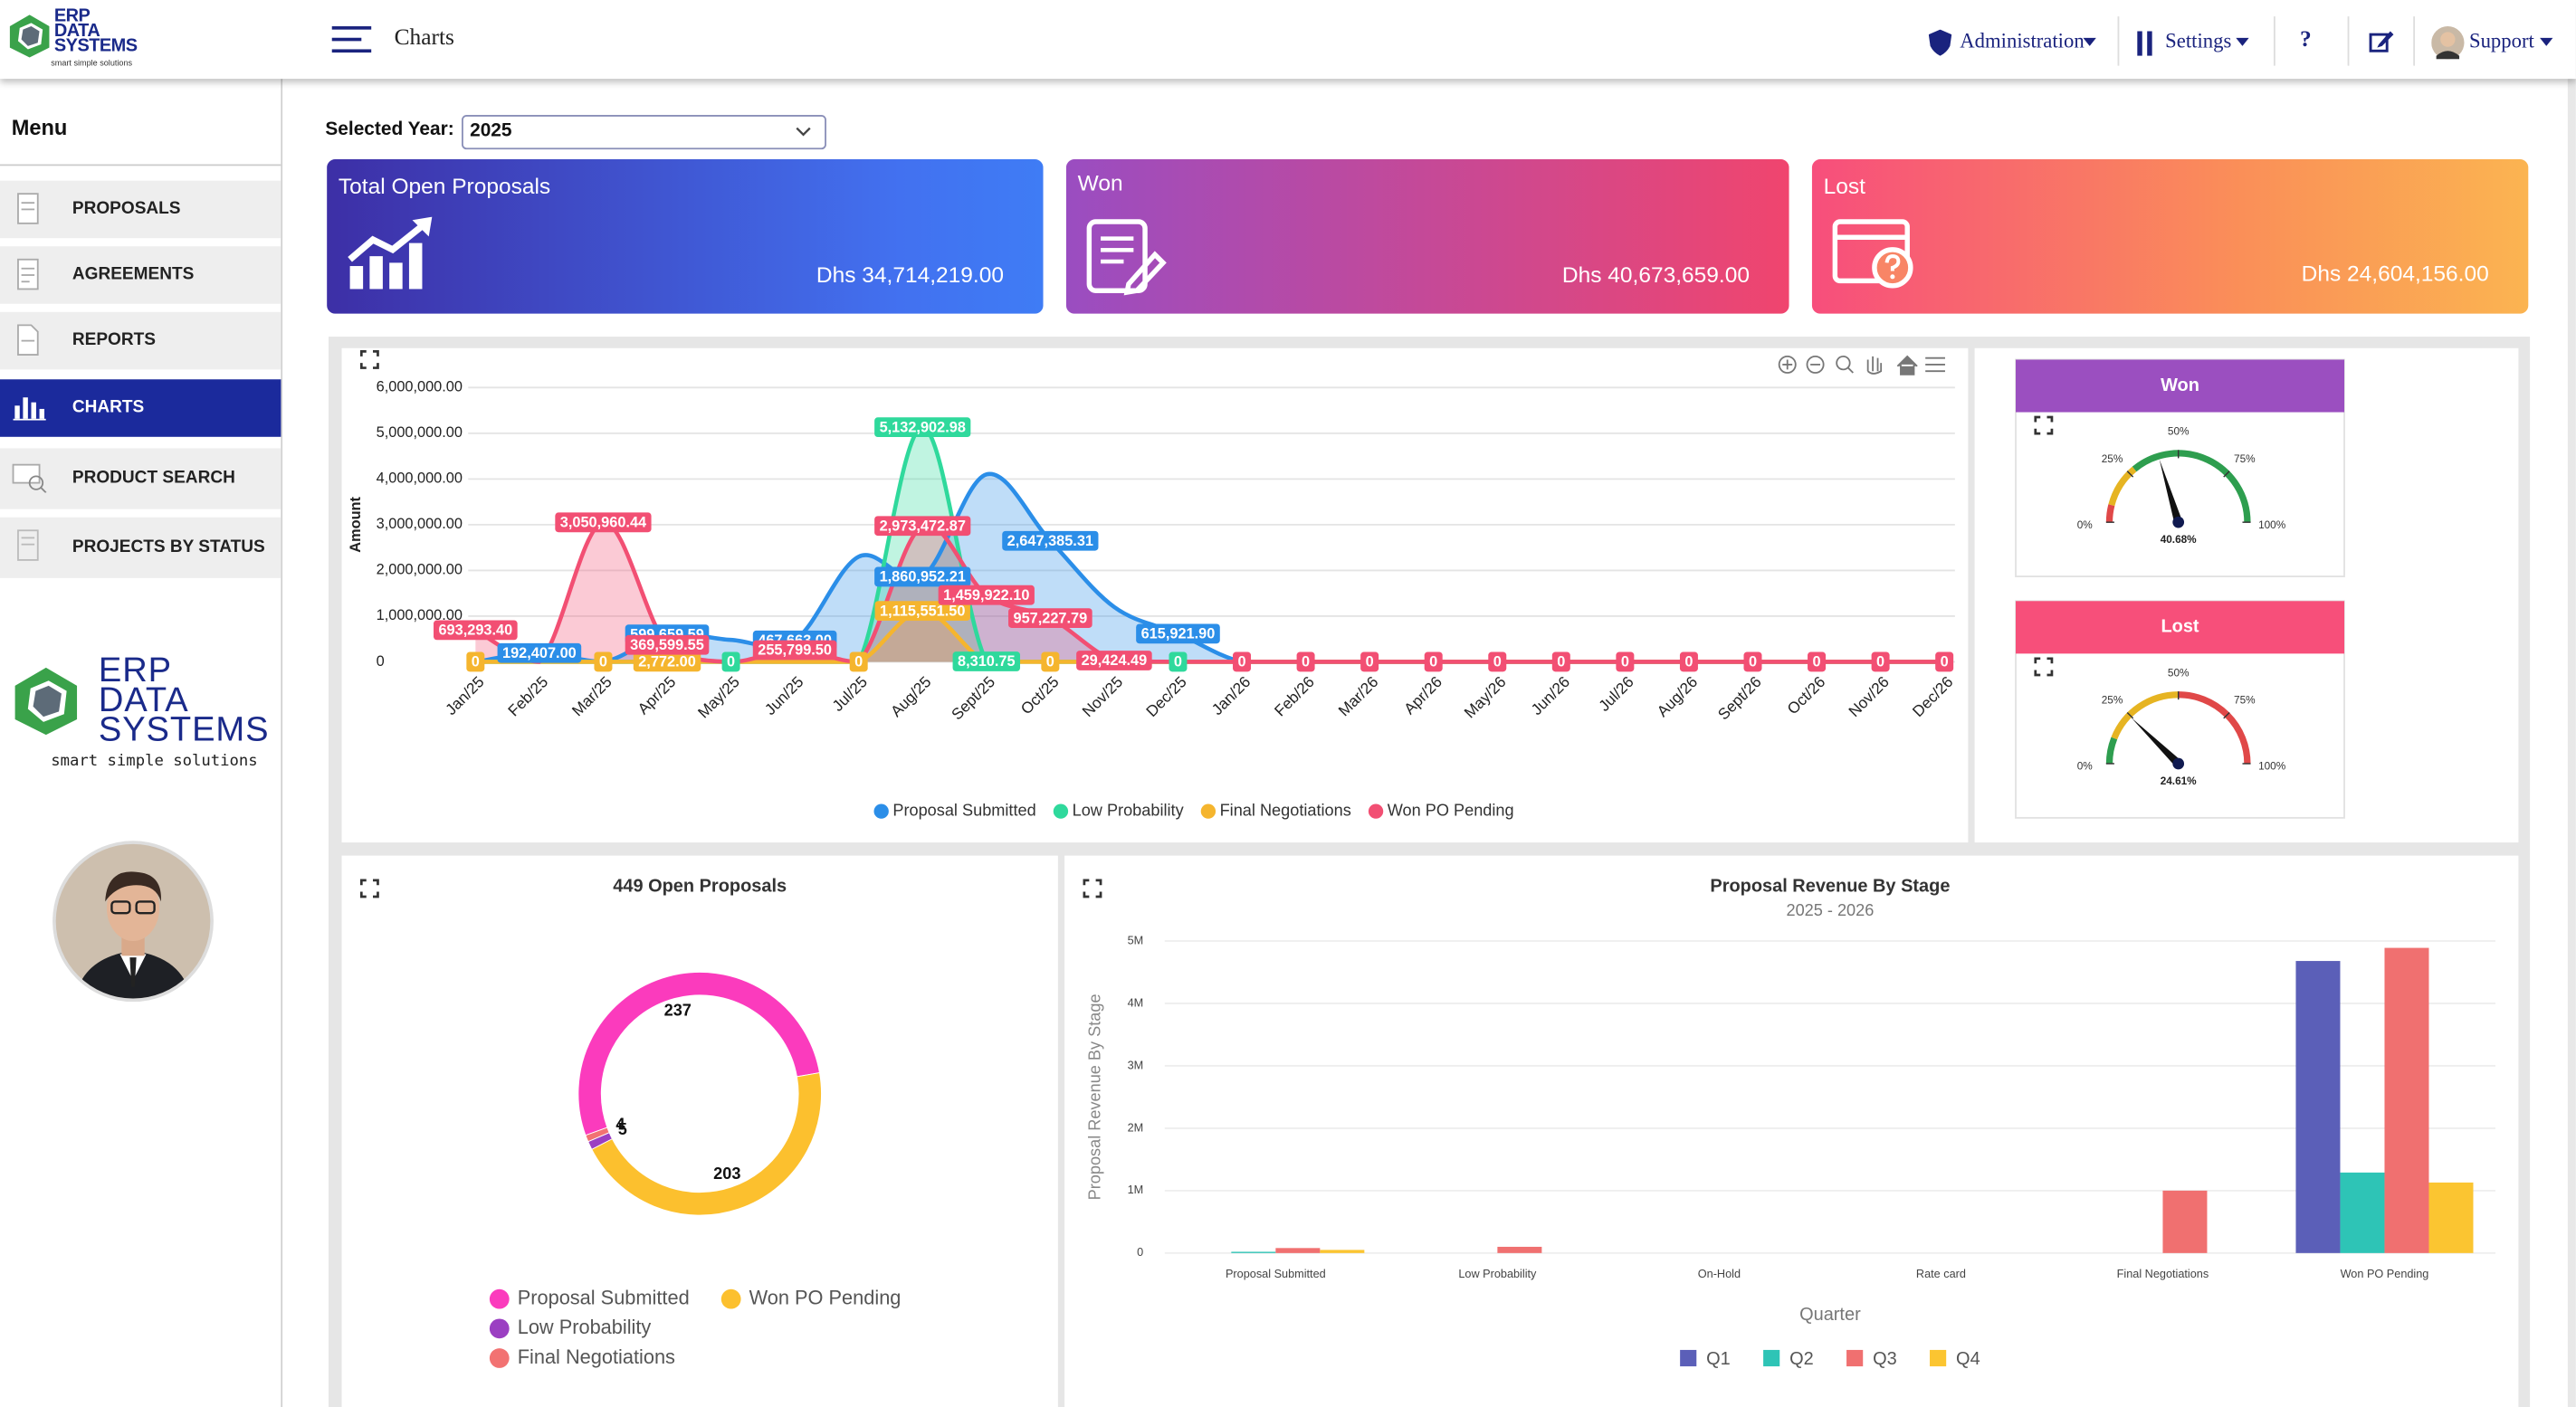 Image resolution: width=2576 pixels, height=1407 pixels. What do you see at coordinates (46, 701) in the screenshot?
I see `logo-mark` at bounding box center [46, 701].